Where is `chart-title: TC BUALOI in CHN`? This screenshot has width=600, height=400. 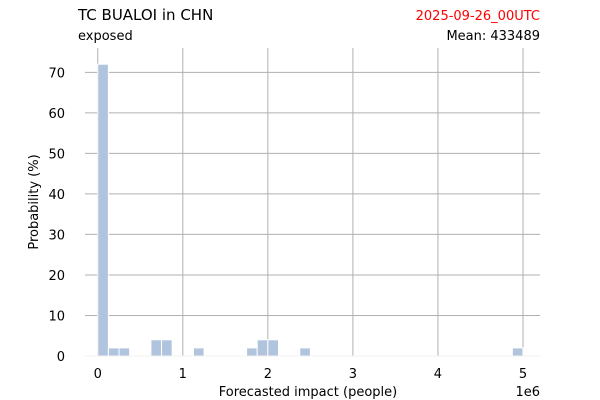
chart-title: TC BUALOI in CHN is located at coordinates (145, 15).